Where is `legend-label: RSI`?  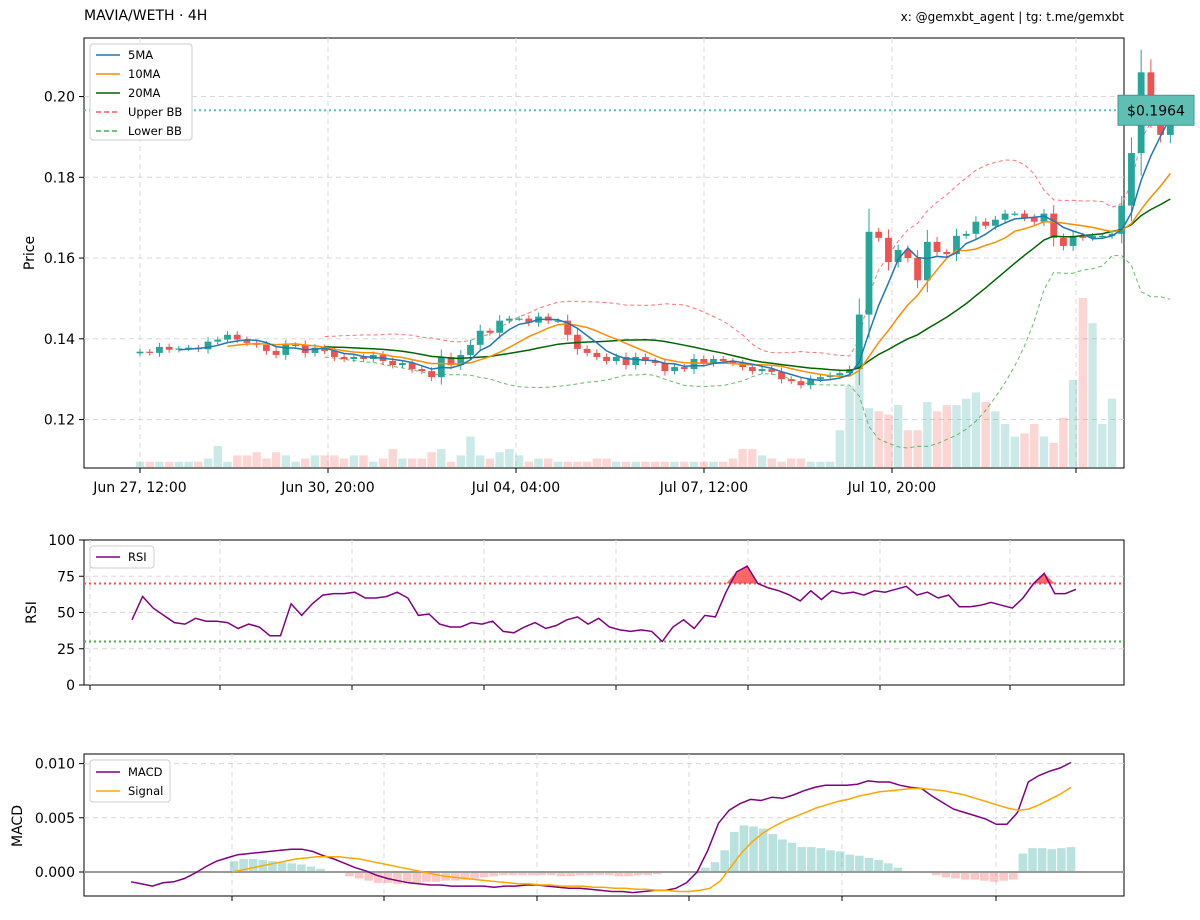 legend-label: RSI is located at coordinates (137, 557).